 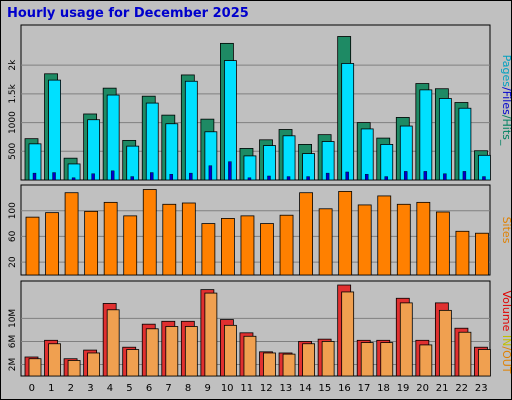 I want to click on x-tick-label: 11, so click(x=246, y=388).